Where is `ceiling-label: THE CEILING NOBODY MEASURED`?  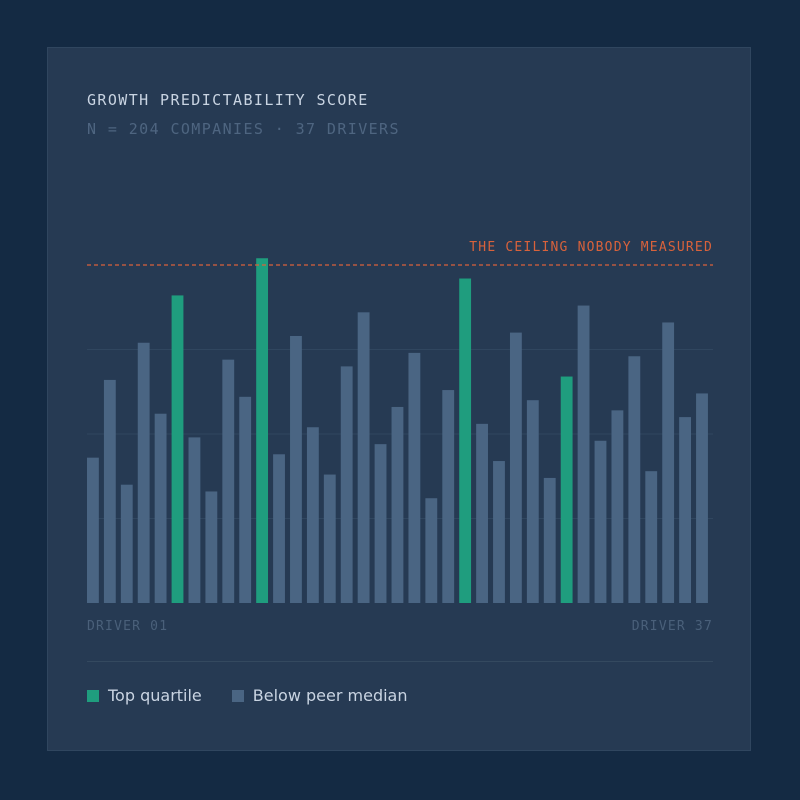
ceiling-label: THE CEILING NOBODY MEASURED is located at coordinates (591, 247).